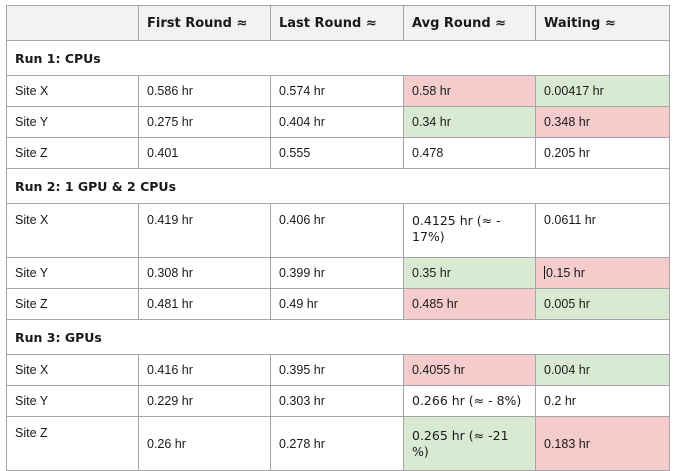 The image size is (675, 471). I want to click on header-last-round: Last Round ≈, so click(337, 23).